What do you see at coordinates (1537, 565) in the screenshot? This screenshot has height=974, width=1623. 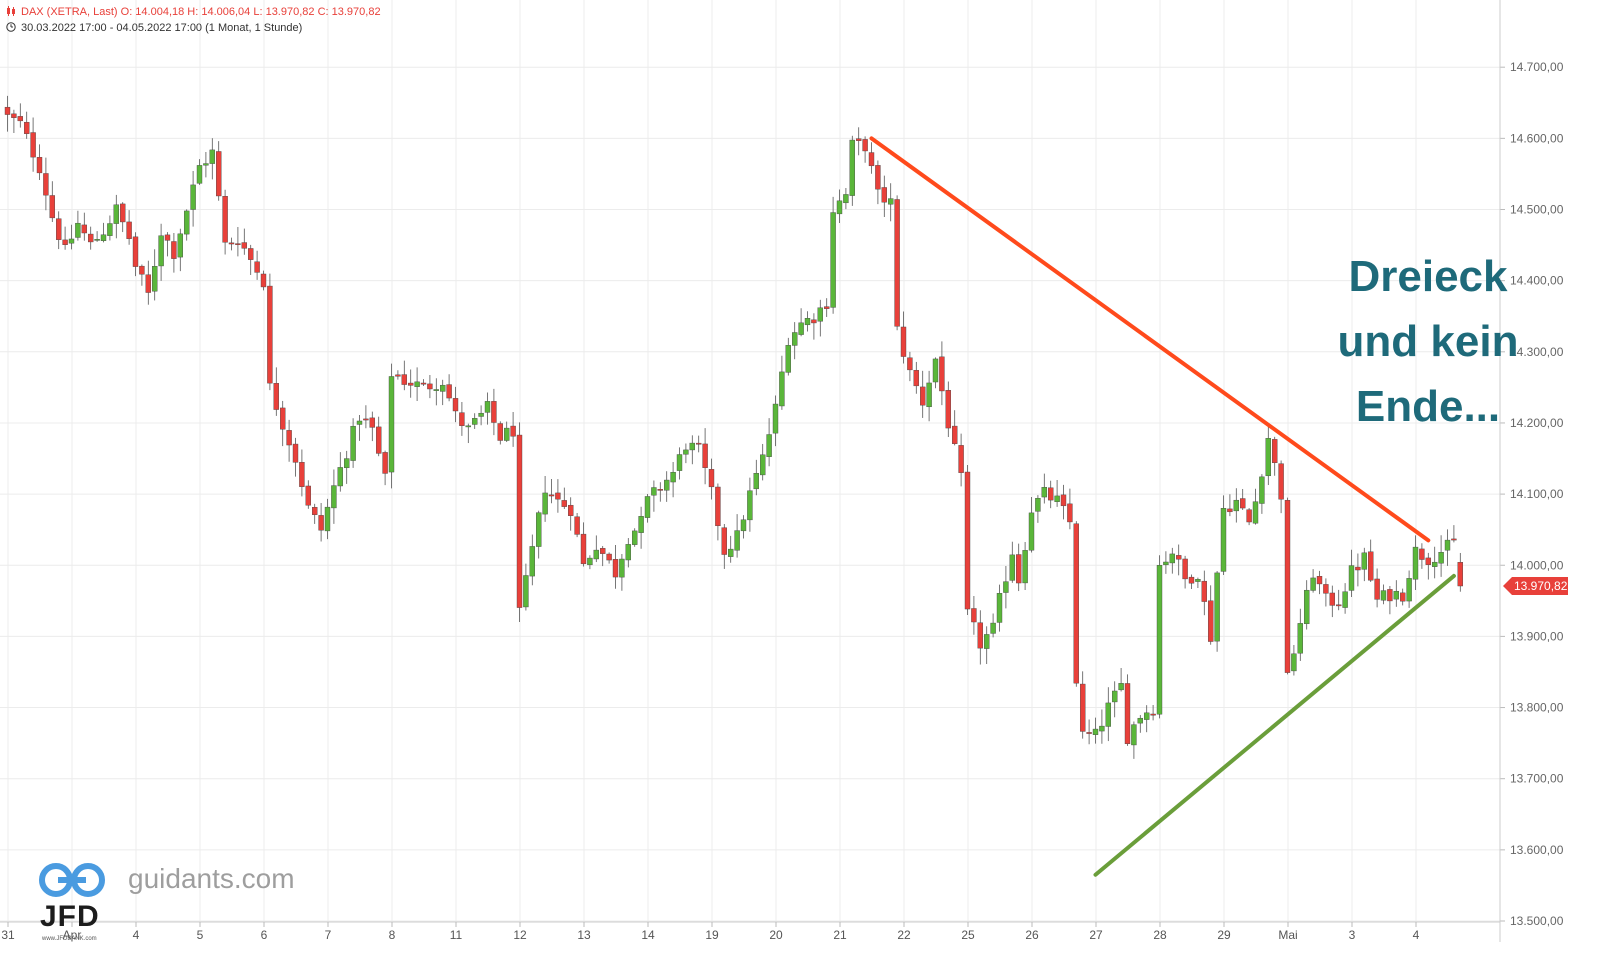 I see `y-tick-label: 14.000,00` at bounding box center [1537, 565].